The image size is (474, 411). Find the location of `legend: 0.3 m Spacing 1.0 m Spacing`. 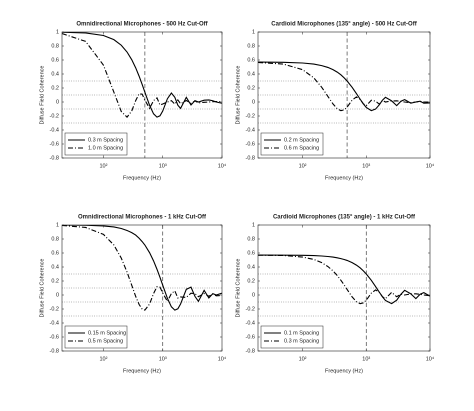

legend: 0.3 m Spacing 1.0 m Spacing is located at coordinates (96, 144).